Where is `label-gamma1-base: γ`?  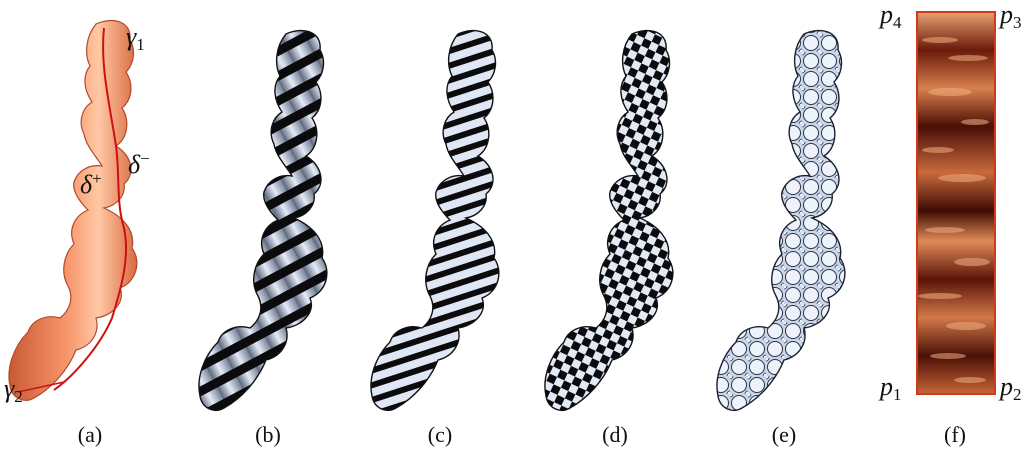 label-gamma1-base: γ is located at coordinates (131, 36).